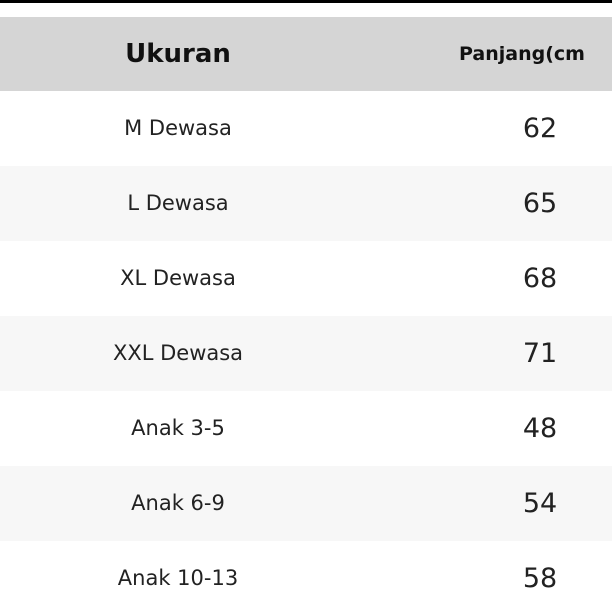  Describe the element at coordinates (306, 353) in the screenshot. I see `table-row: XXL Dewasa 71` at that location.